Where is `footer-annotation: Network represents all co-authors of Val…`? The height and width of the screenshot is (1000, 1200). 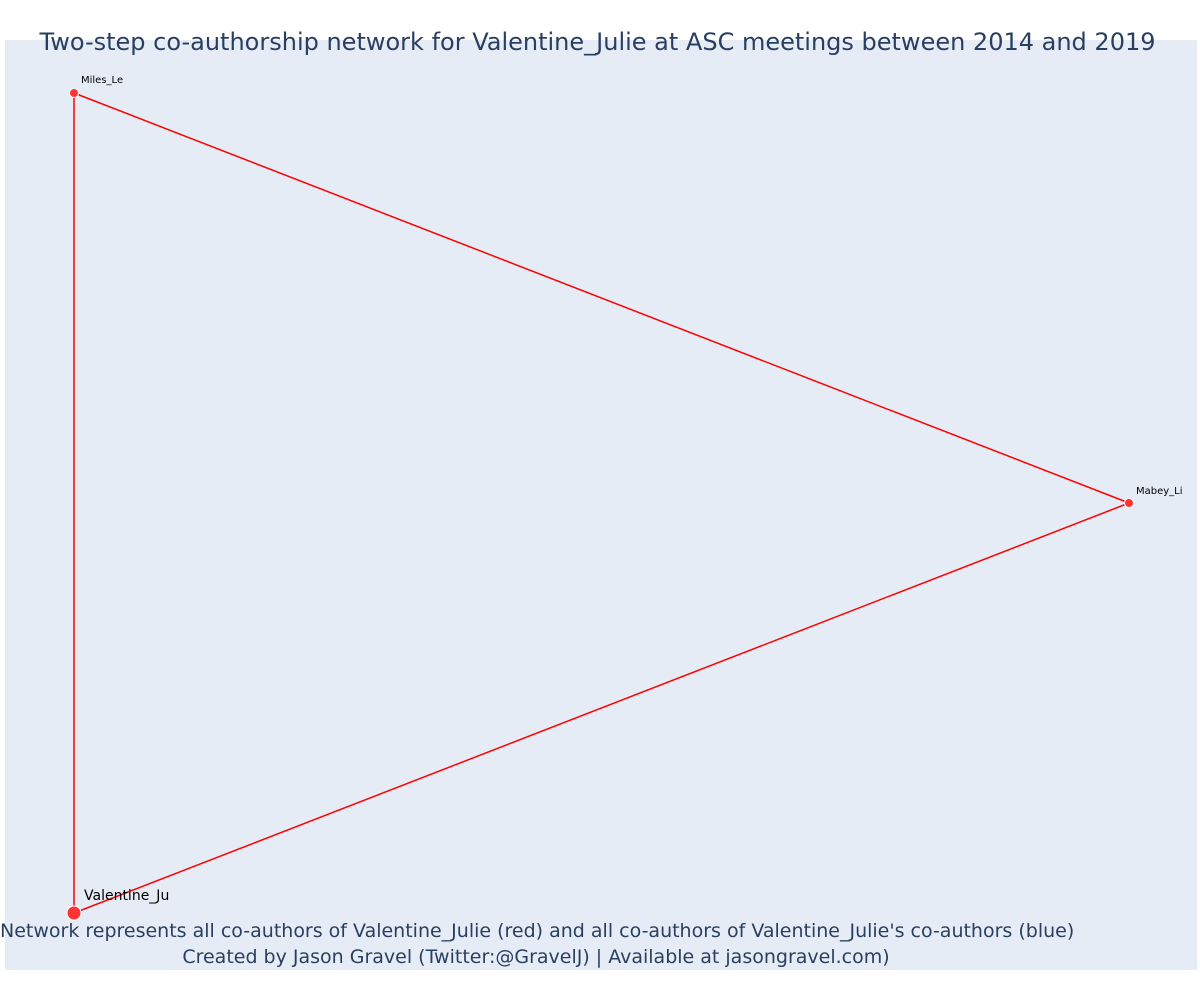 footer-annotation: Network represents all co-authors of Val… is located at coordinates (537, 944).